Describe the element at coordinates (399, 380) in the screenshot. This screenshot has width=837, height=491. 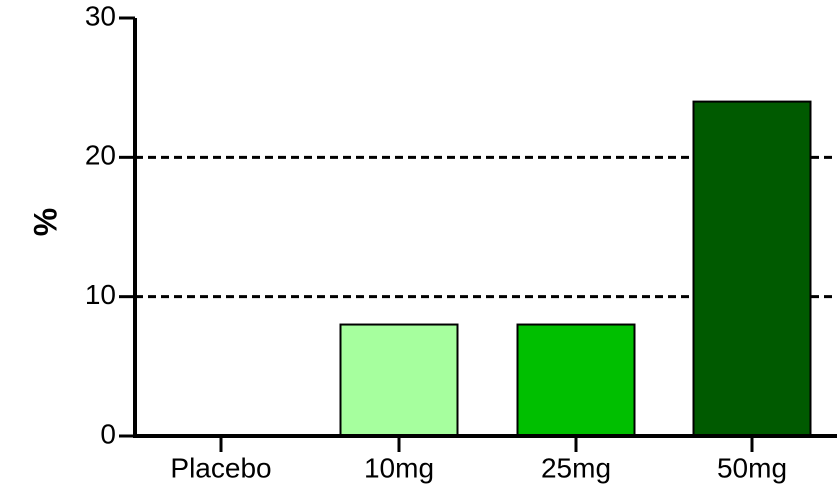
I see `bar-10mg` at that location.